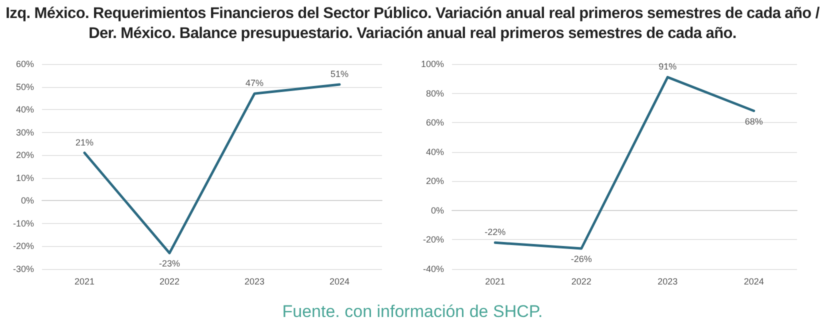 Image resolution: width=825 pixels, height=331 pixels. Describe the element at coordinates (753, 121) in the screenshot. I see `data-label: 68%` at that location.